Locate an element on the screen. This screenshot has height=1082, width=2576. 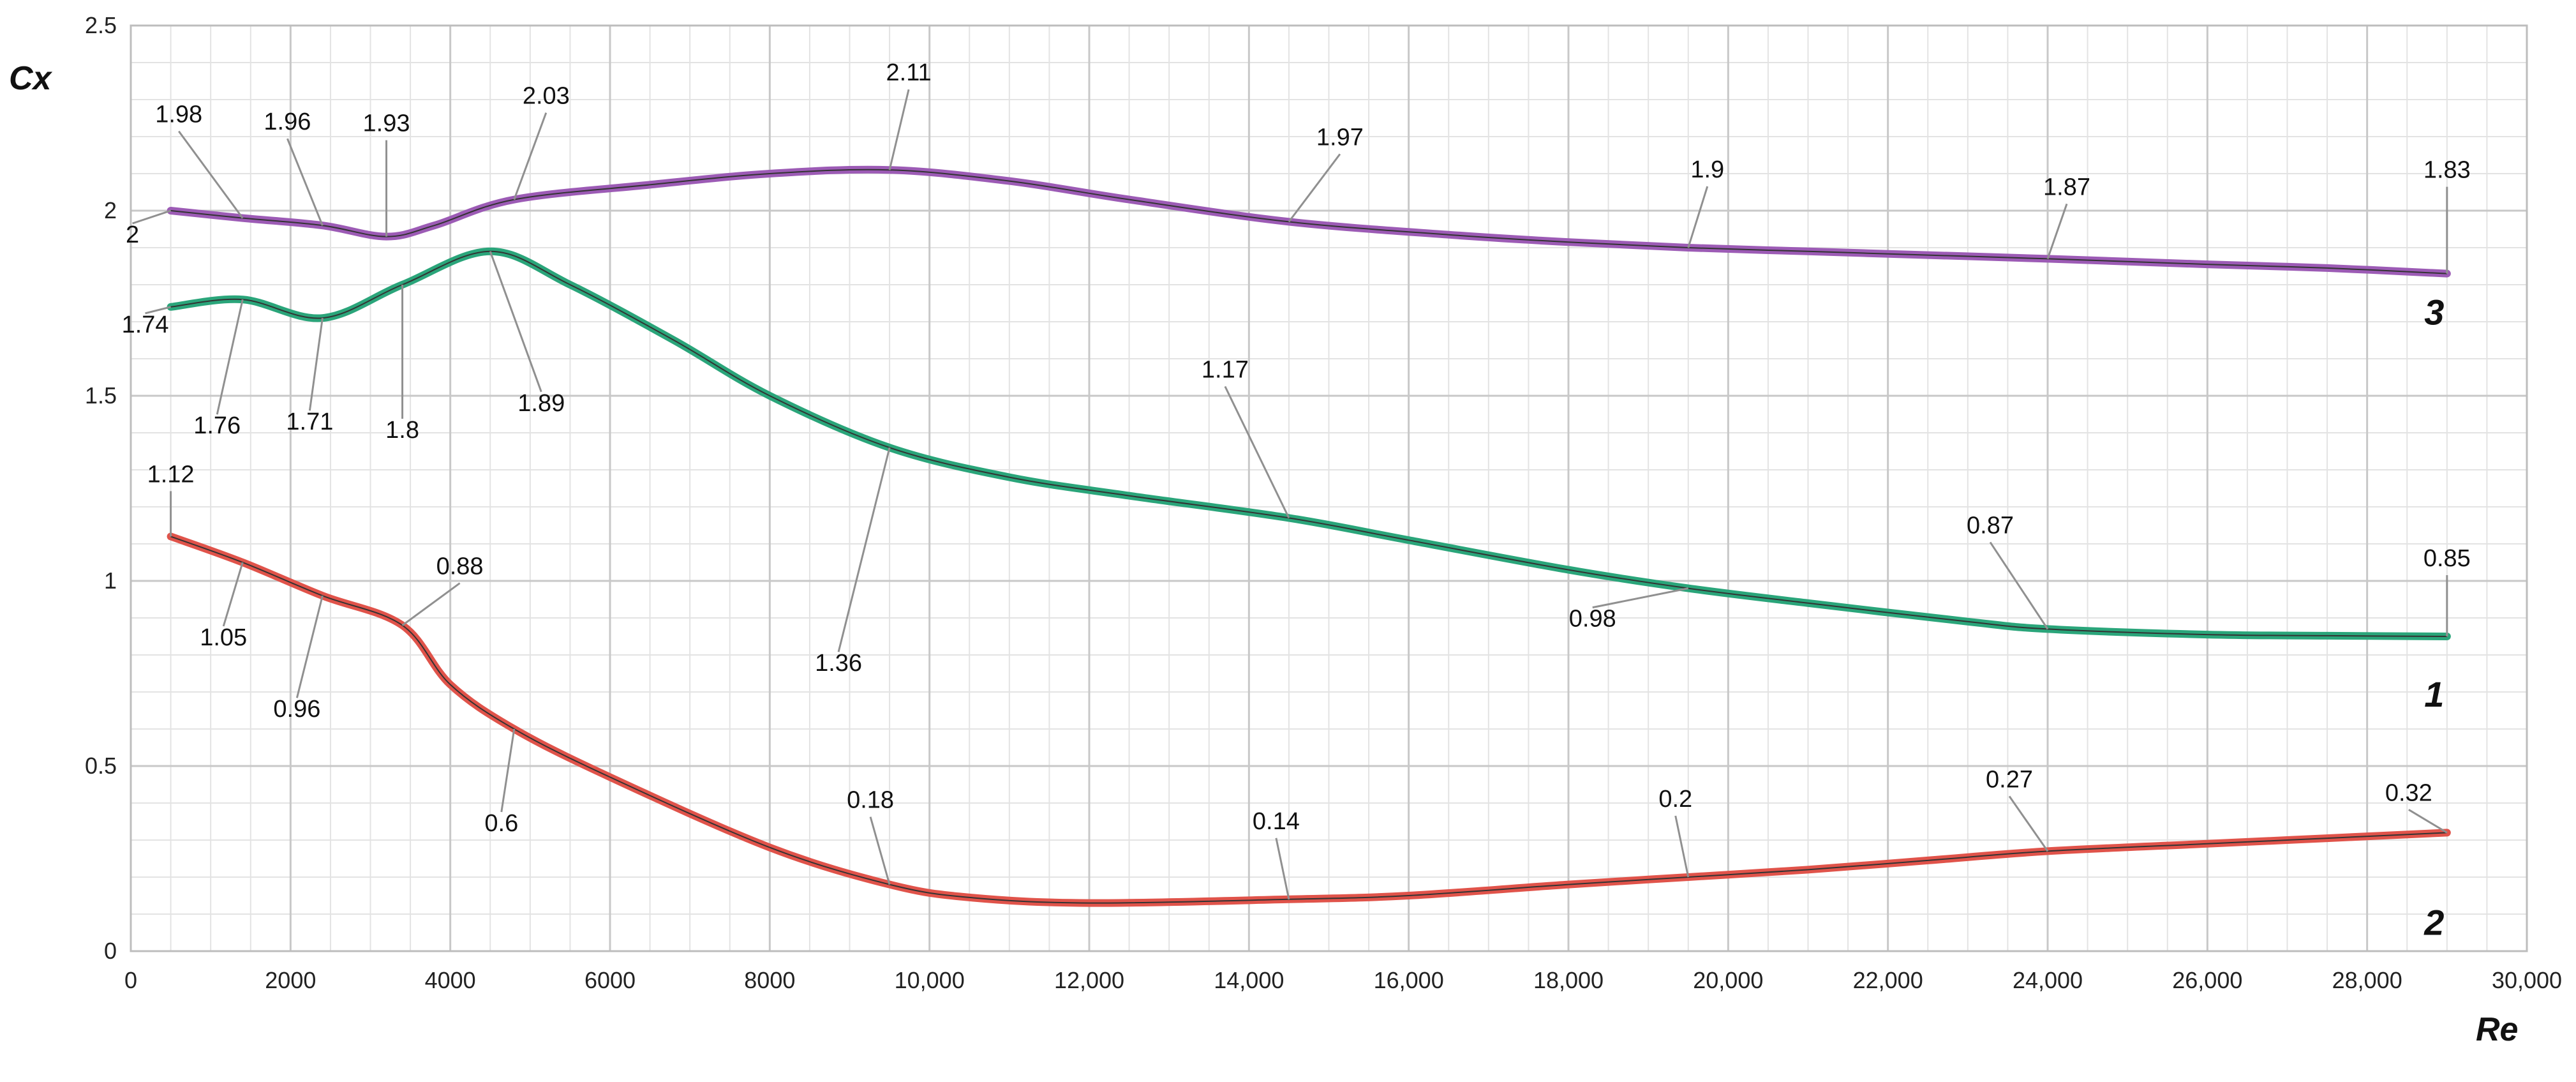
x-tick-label: 30,000 is located at coordinates (2527, 980).